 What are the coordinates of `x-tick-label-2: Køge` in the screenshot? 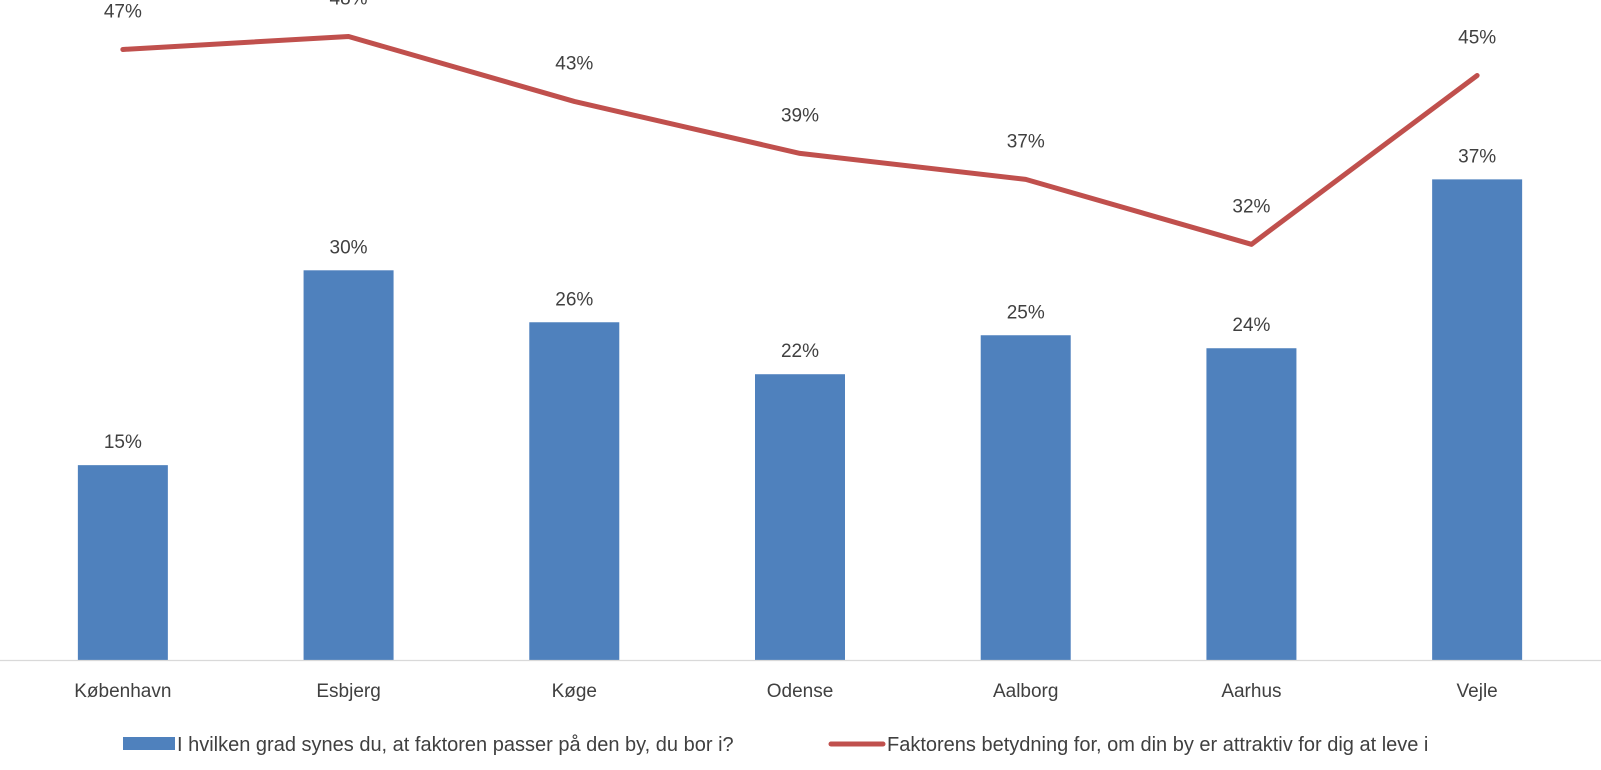 It's located at (574, 691).